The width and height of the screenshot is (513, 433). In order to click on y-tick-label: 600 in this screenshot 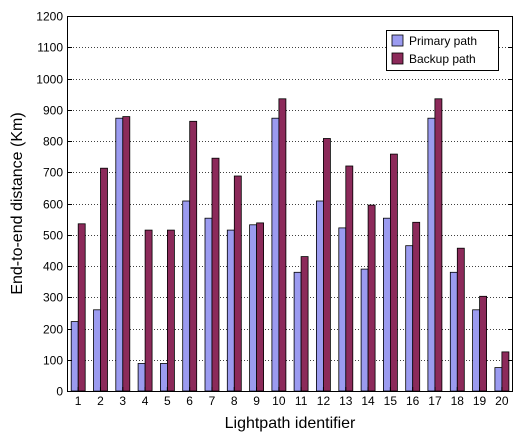, I will do `click(53, 205)`.